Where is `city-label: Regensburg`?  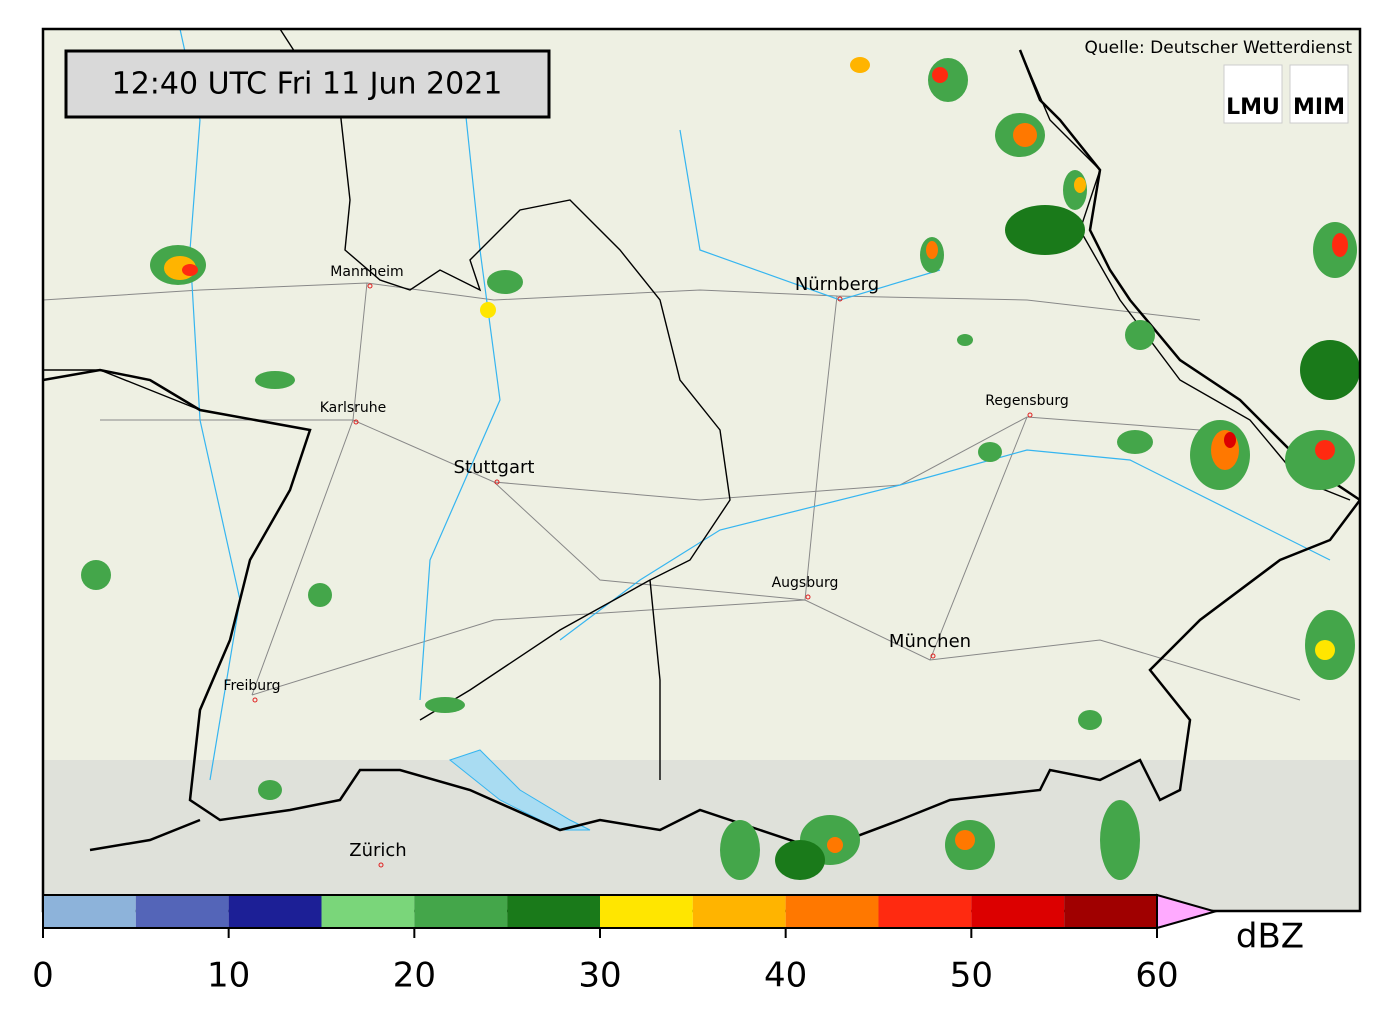
city-label: Regensburg is located at coordinates (1027, 401).